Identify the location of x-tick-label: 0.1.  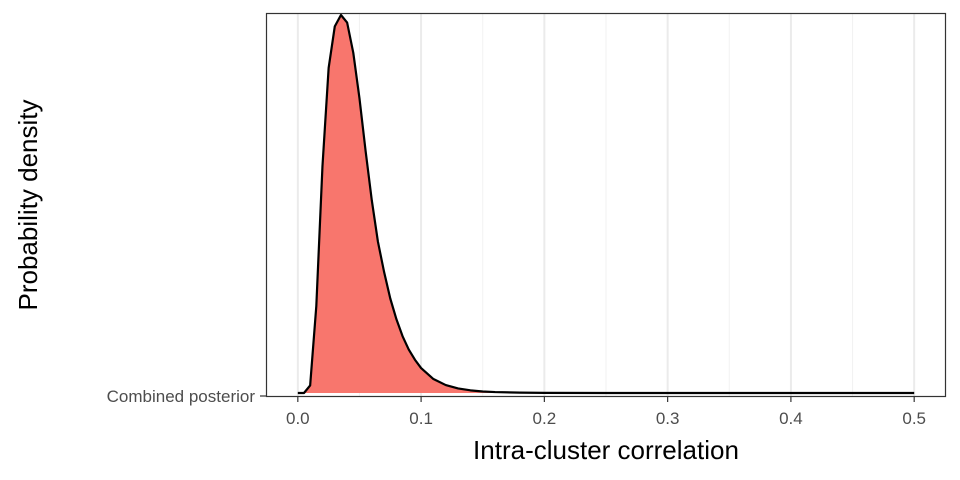
(421, 418).